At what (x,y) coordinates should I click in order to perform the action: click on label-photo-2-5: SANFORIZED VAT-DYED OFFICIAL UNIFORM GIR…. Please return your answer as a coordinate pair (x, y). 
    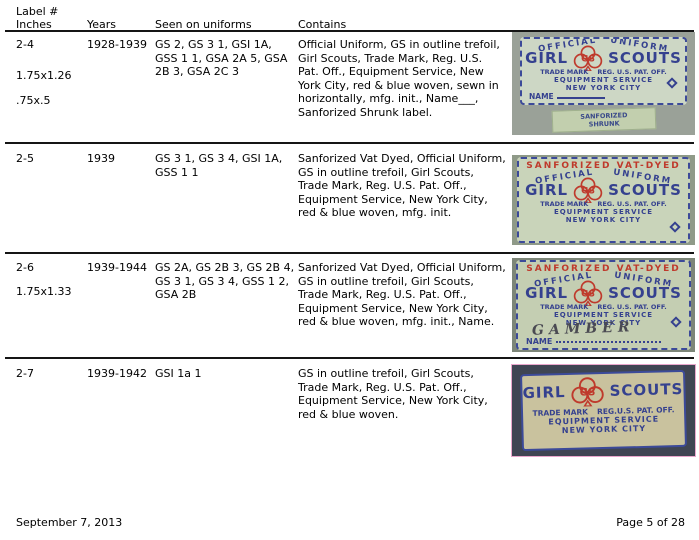
    Looking at the image, I should click on (603, 200).